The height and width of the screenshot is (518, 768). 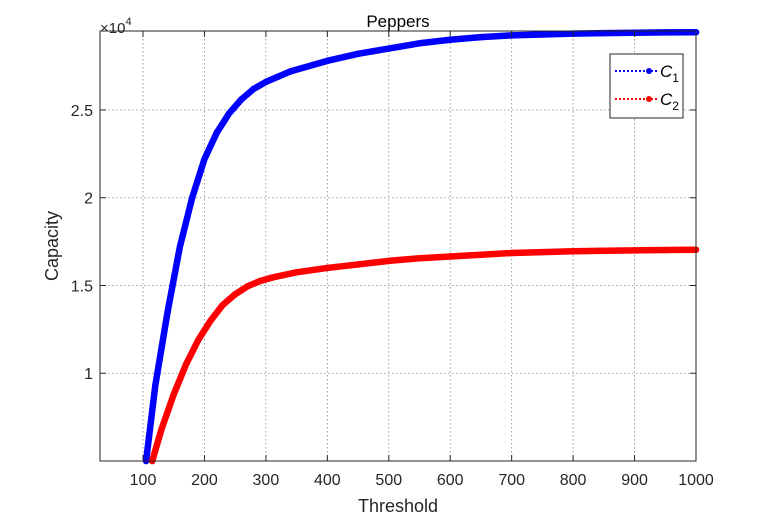 I want to click on y-exponent-label: ×10⁴, so click(x=116, y=26).